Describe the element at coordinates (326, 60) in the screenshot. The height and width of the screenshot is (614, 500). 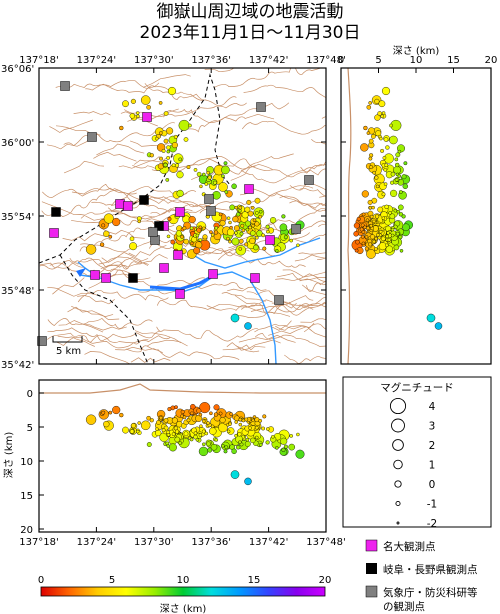
I see `map-lon-tick-label: 137°48'` at that location.